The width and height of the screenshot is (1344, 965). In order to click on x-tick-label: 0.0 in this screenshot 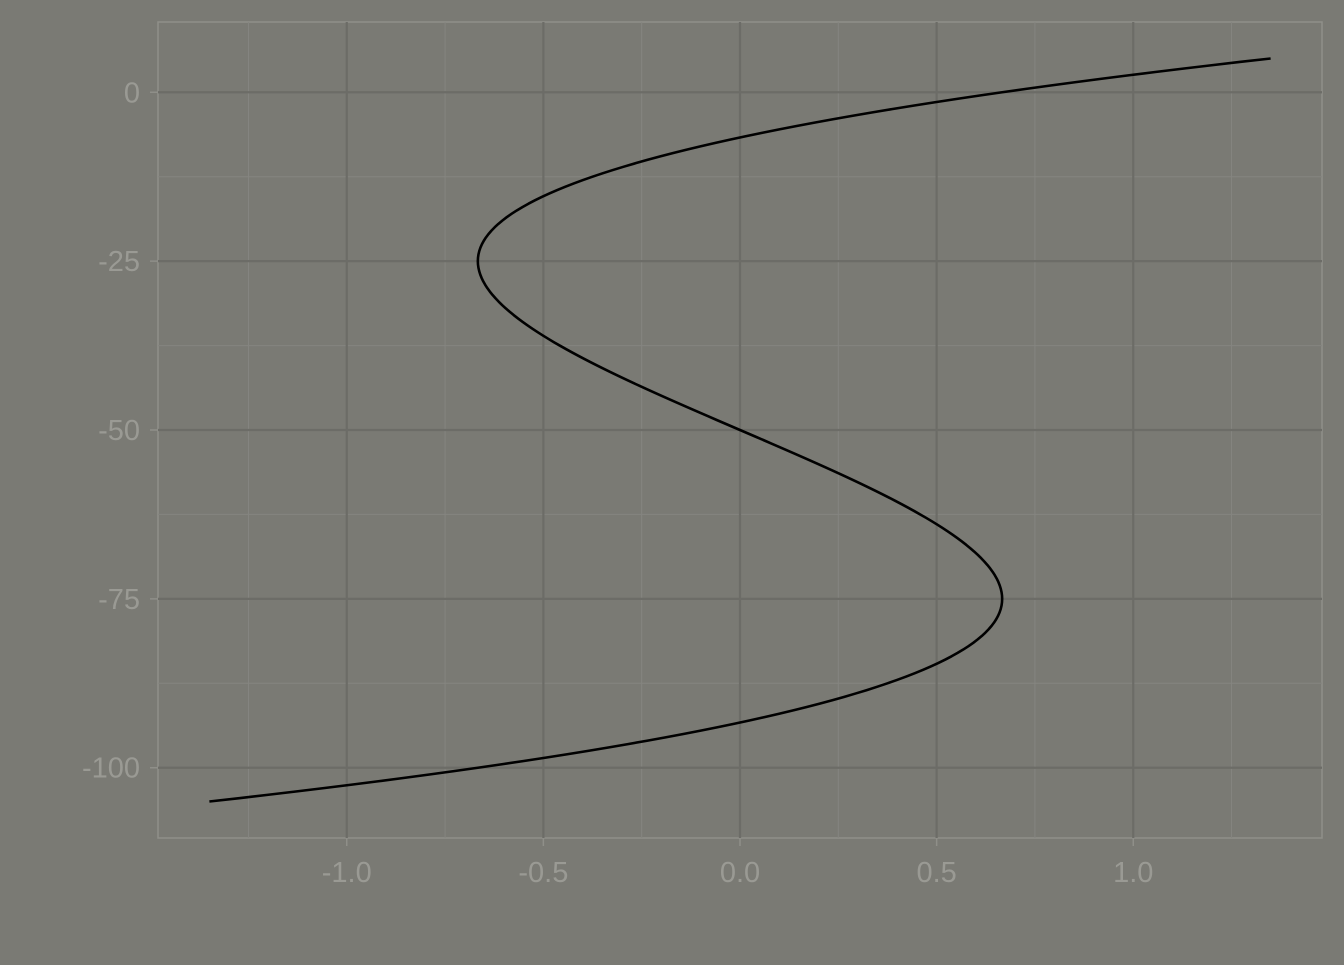, I will do `click(740, 873)`.